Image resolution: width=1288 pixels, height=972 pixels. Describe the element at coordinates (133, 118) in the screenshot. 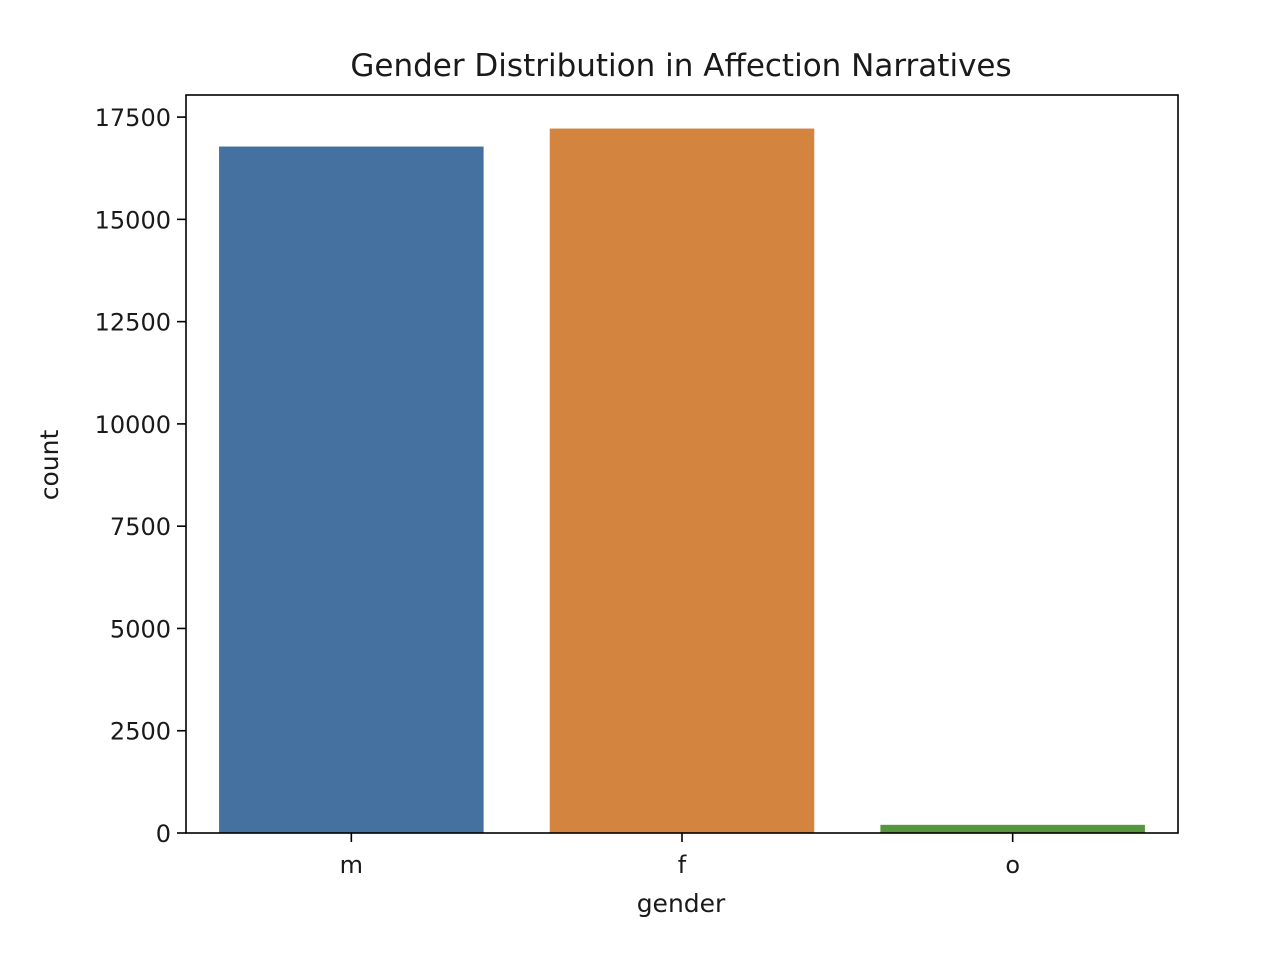

I see `y-tick-label: 17500` at that location.